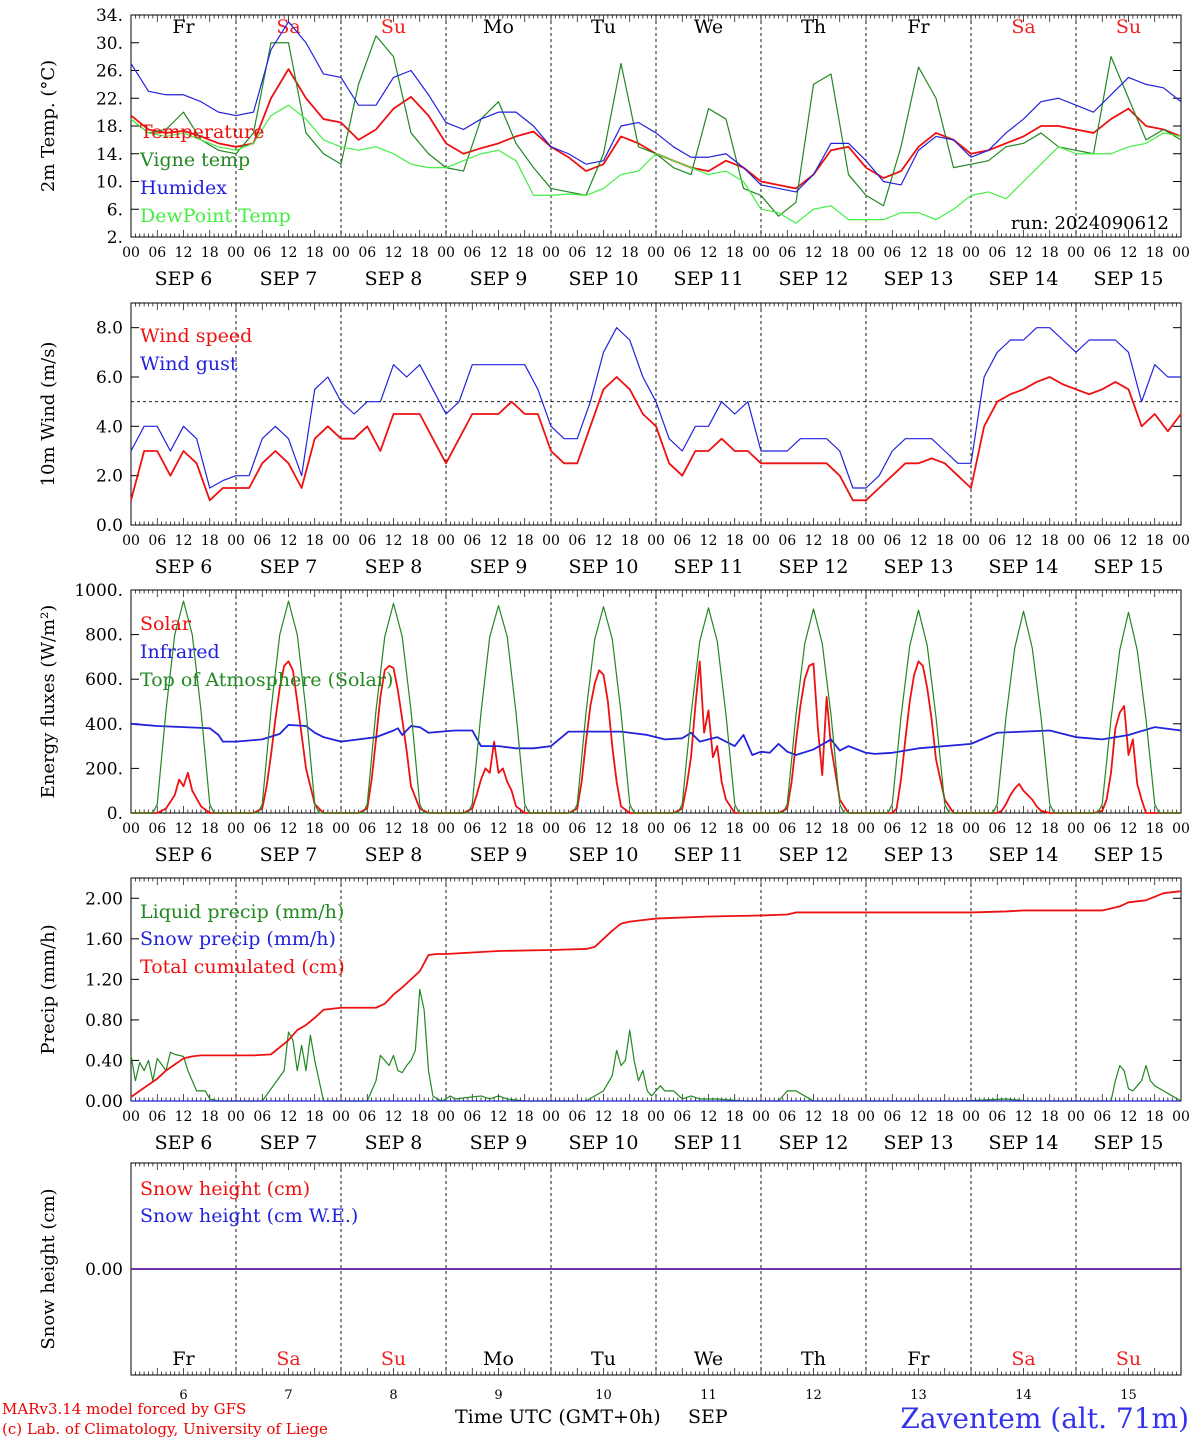 The height and width of the screenshot is (1445, 1194). I want to click on y-tick-label: 800., so click(104, 636).